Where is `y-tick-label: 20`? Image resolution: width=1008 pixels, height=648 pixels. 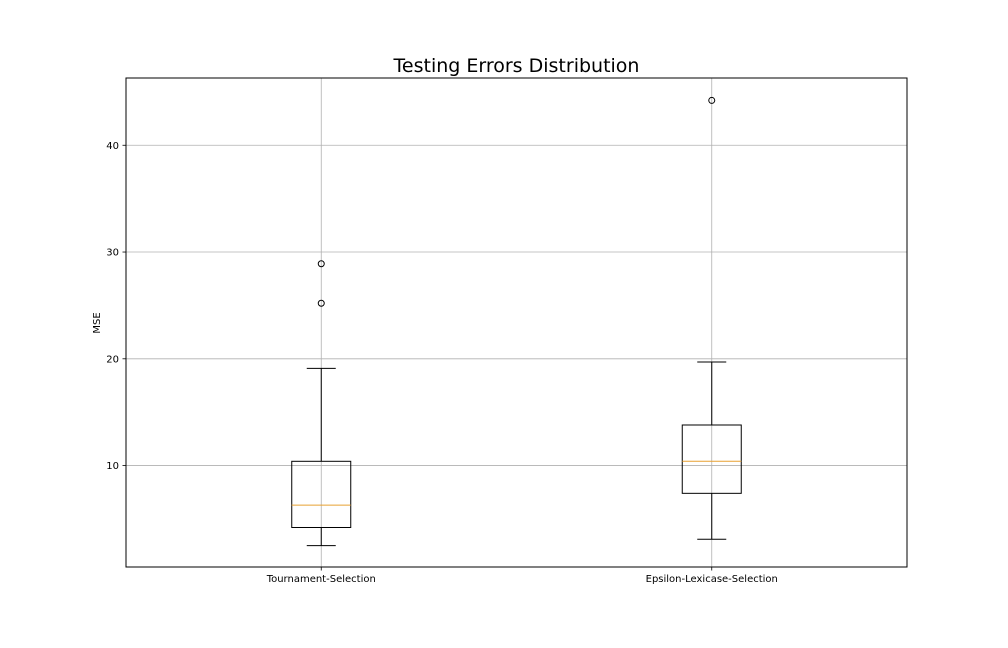 y-tick-label: 20 is located at coordinates (112, 359).